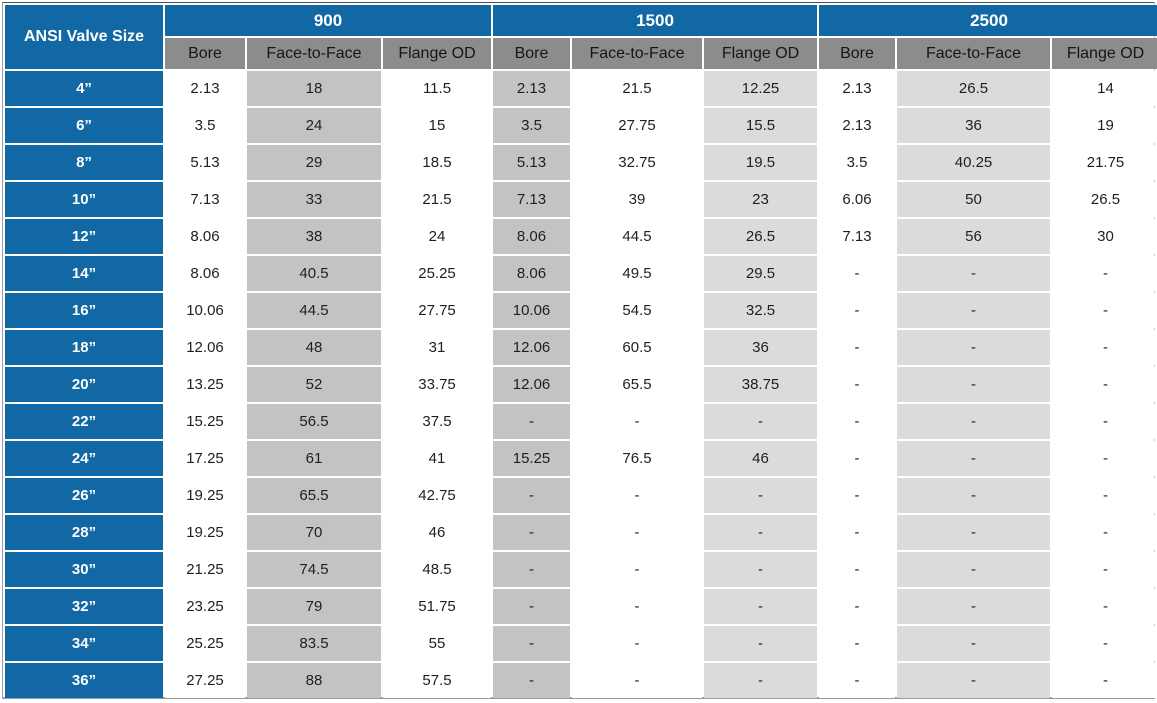 The height and width of the screenshot is (703, 1157). Describe the element at coordinates (437, 162) in the screenshot. I see `cell-value: 18.5` at that location.